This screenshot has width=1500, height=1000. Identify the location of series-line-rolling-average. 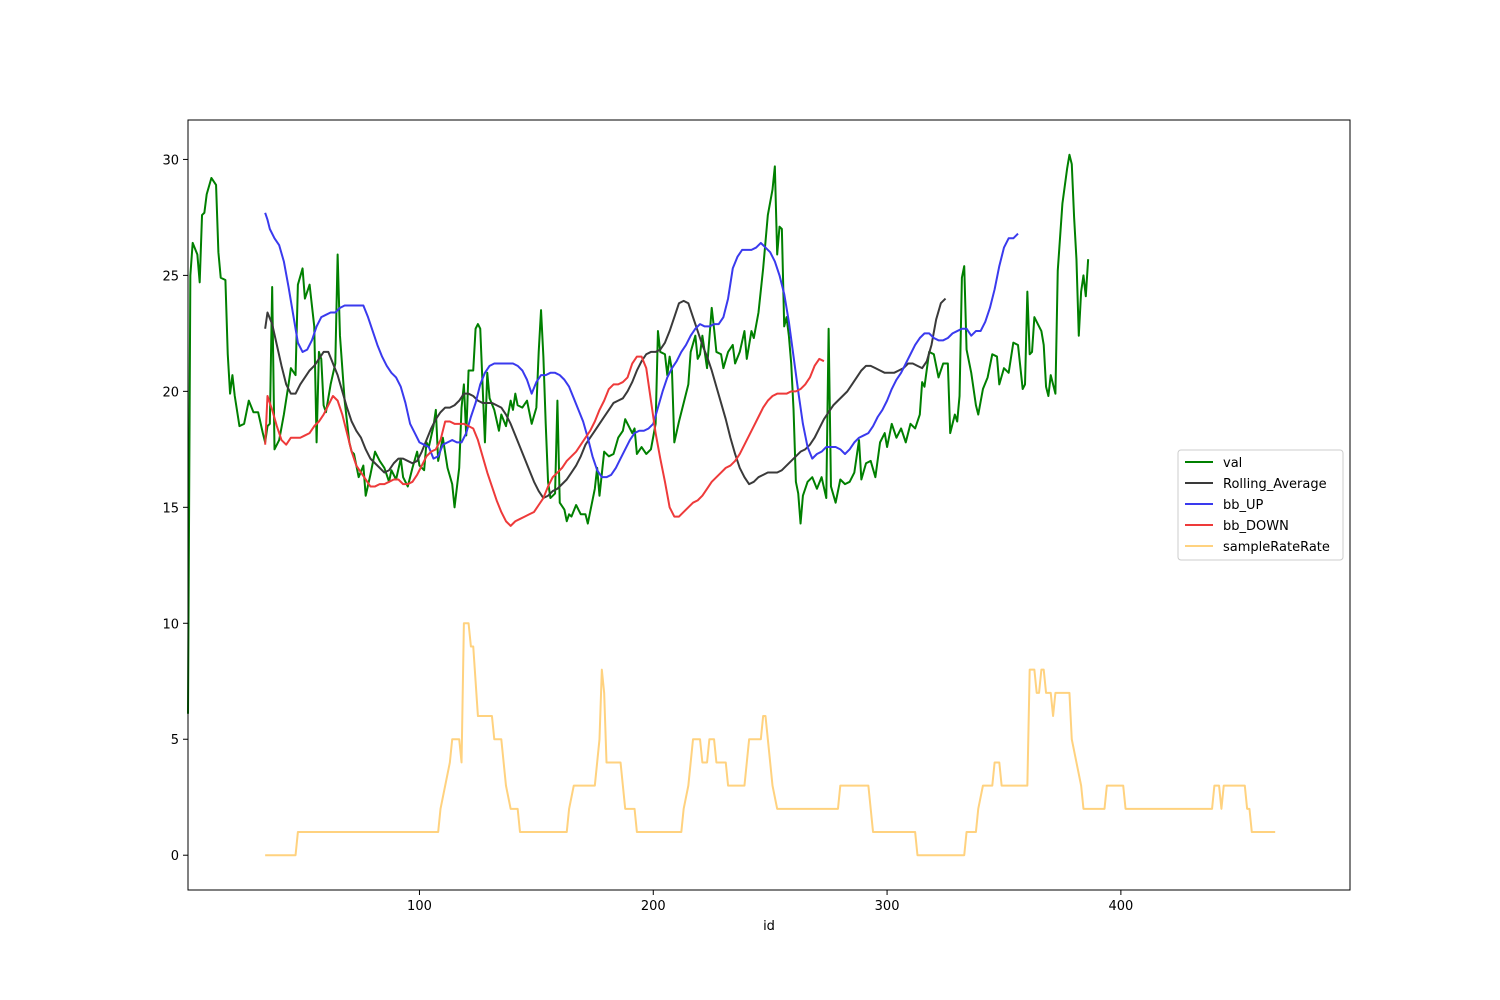
(605, 398).